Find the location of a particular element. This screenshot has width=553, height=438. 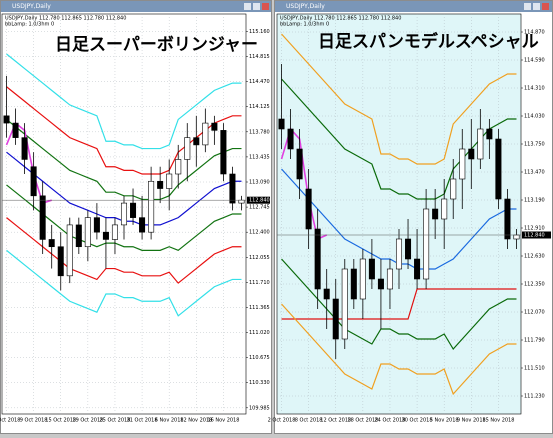

x-tick-label: 25 Oct 2018 is located at coordinates (115, 421).